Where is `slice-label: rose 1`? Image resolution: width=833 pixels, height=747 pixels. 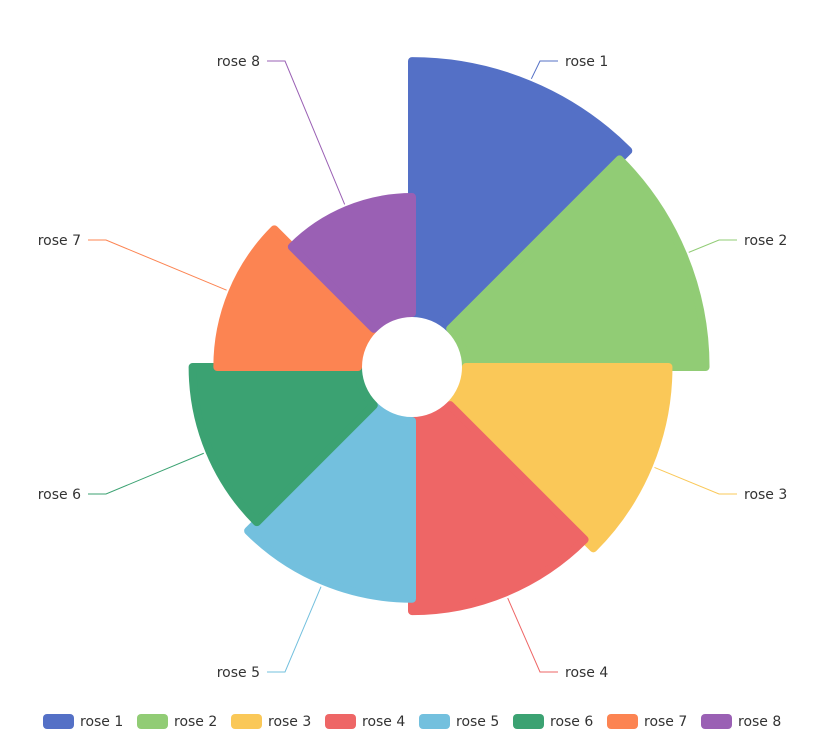
slice-label: rose 1 is located at coordinates (586, 62).